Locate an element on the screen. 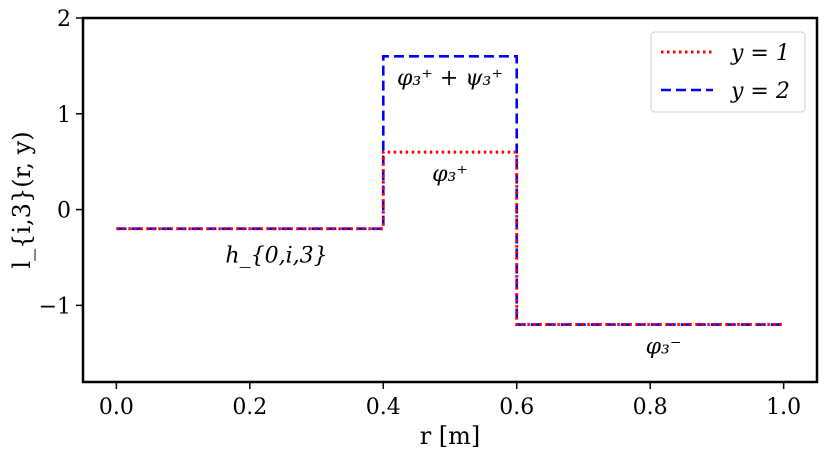 The image size is (831, 456). legend-box is located at coordinates (728, 72).